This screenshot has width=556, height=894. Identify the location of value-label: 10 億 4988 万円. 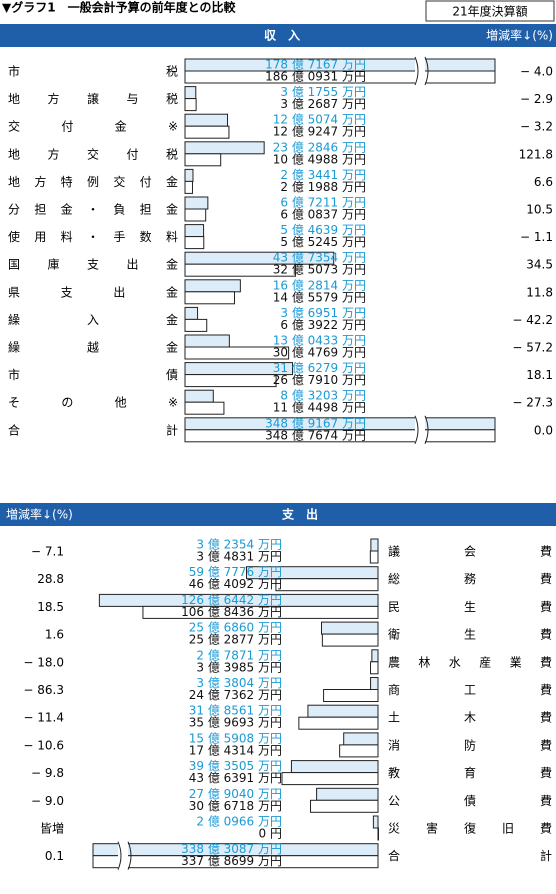
(319, 159).